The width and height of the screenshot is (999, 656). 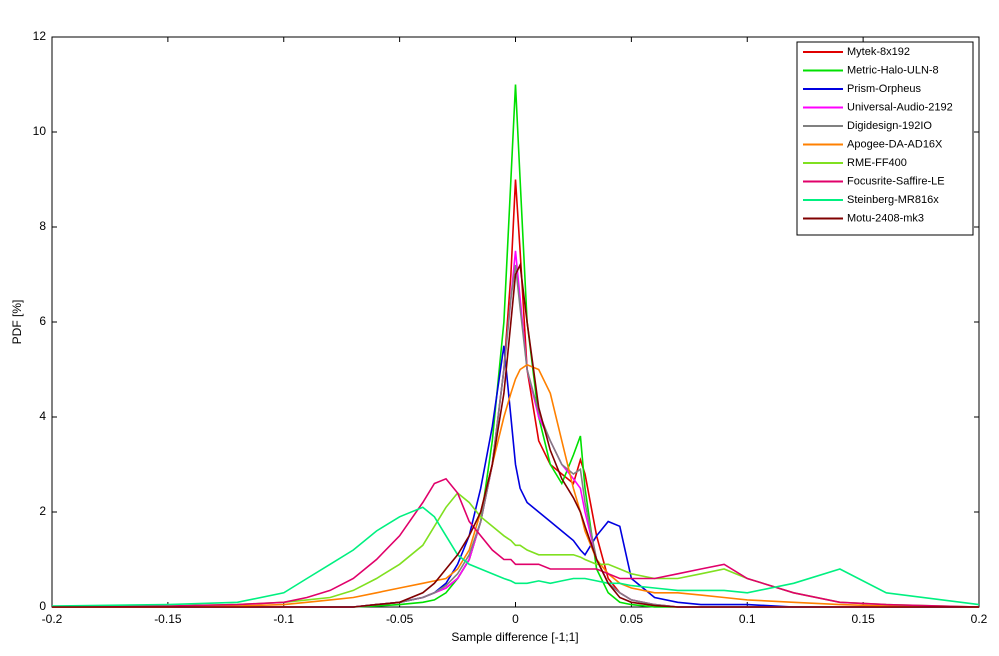 What do you see at coordinates (515, 619) in the screenshot?
I see `x-tick-label: 0` at bounding box center [515, 619].